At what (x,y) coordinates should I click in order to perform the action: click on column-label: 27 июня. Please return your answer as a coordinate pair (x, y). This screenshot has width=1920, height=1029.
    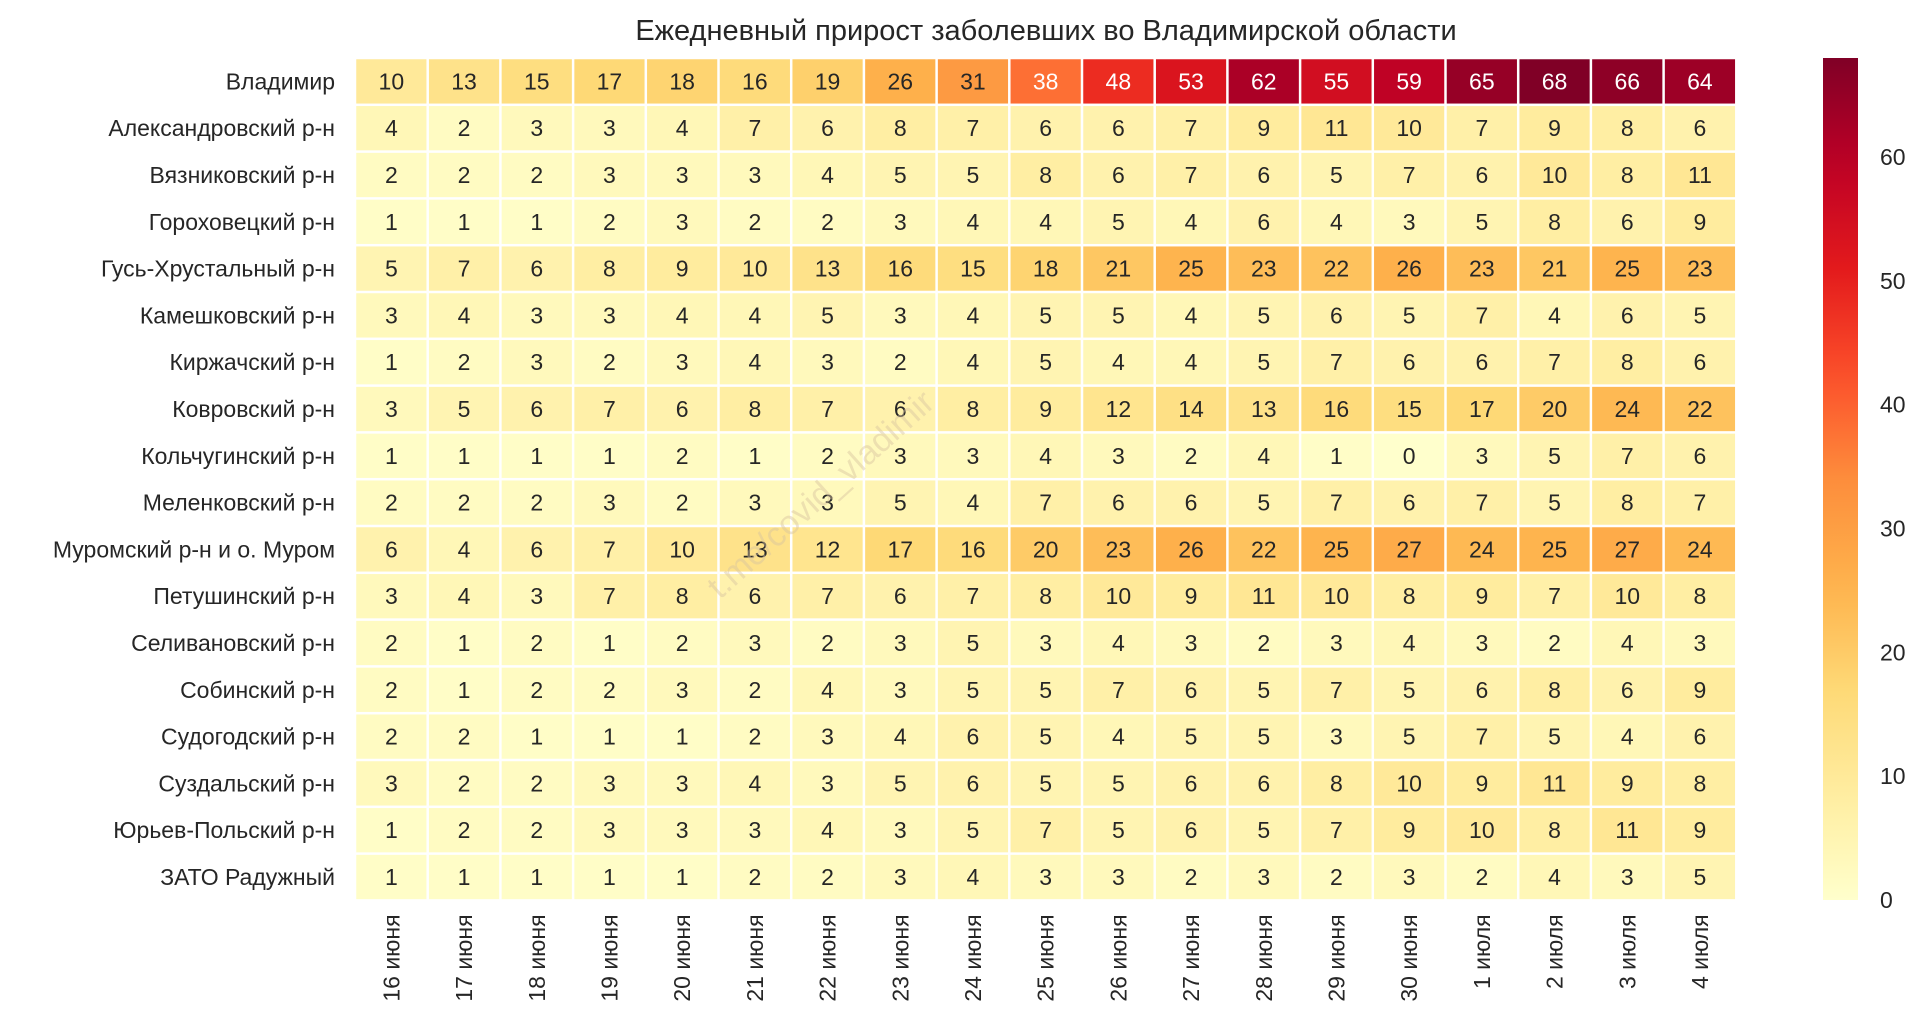
    Looking at the image, I should click on (1191, 957).